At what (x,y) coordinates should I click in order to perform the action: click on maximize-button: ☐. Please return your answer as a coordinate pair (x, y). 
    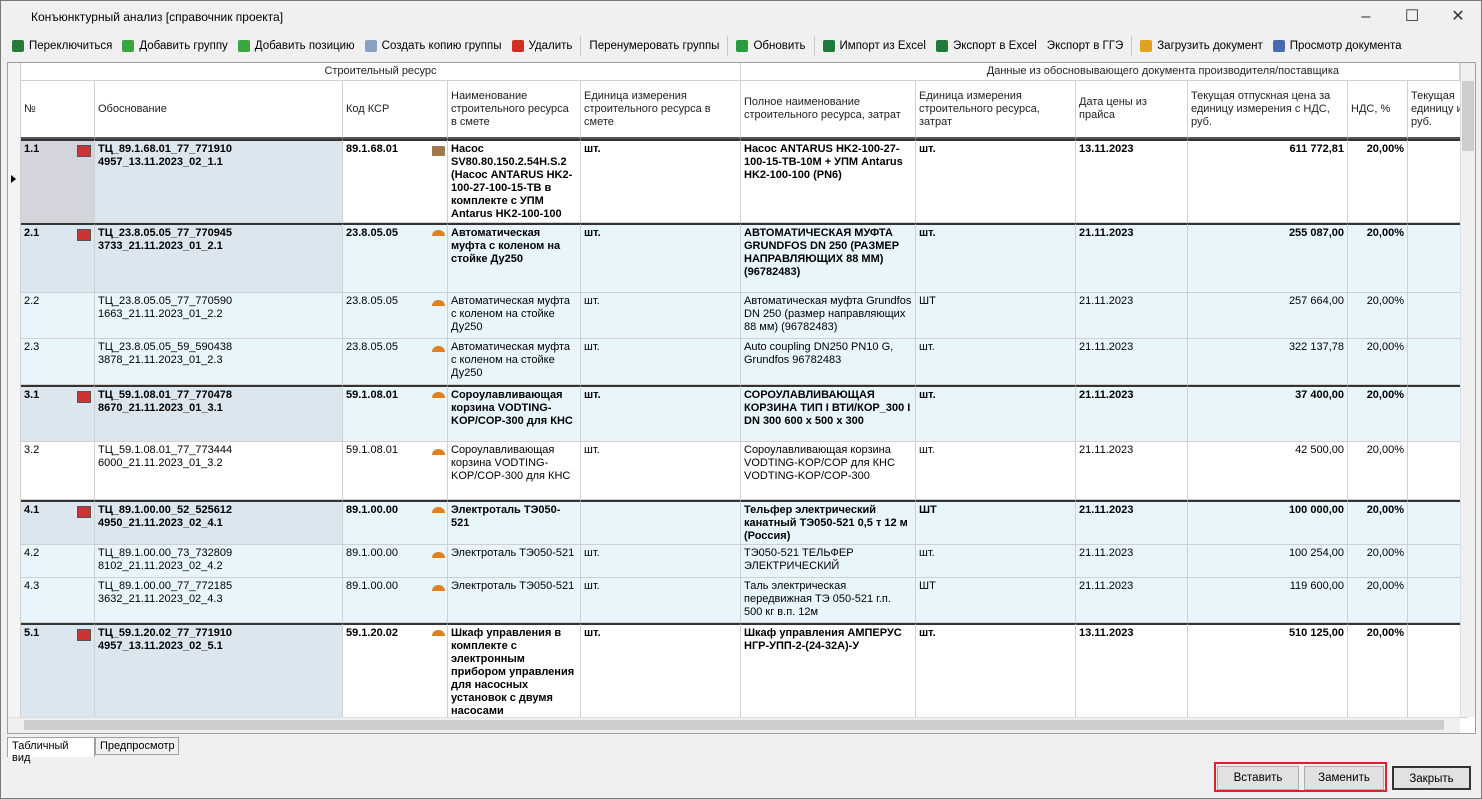
    Looking at the image, I should click on (1412, 16).